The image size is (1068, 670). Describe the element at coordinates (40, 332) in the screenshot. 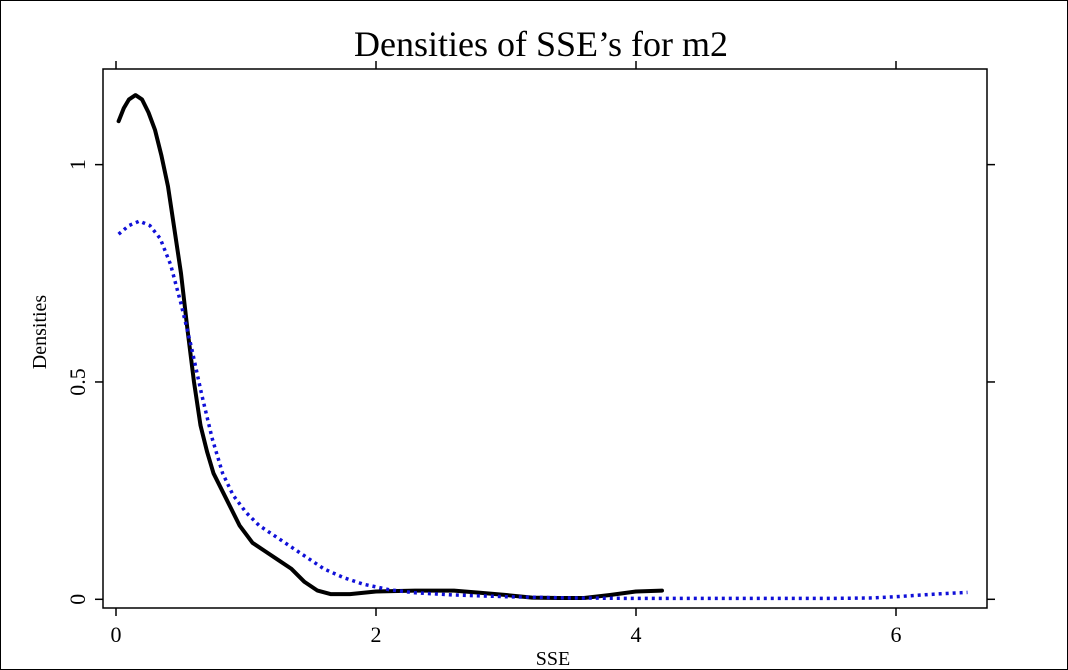

I see `y-axis-label: Densities` at that location.